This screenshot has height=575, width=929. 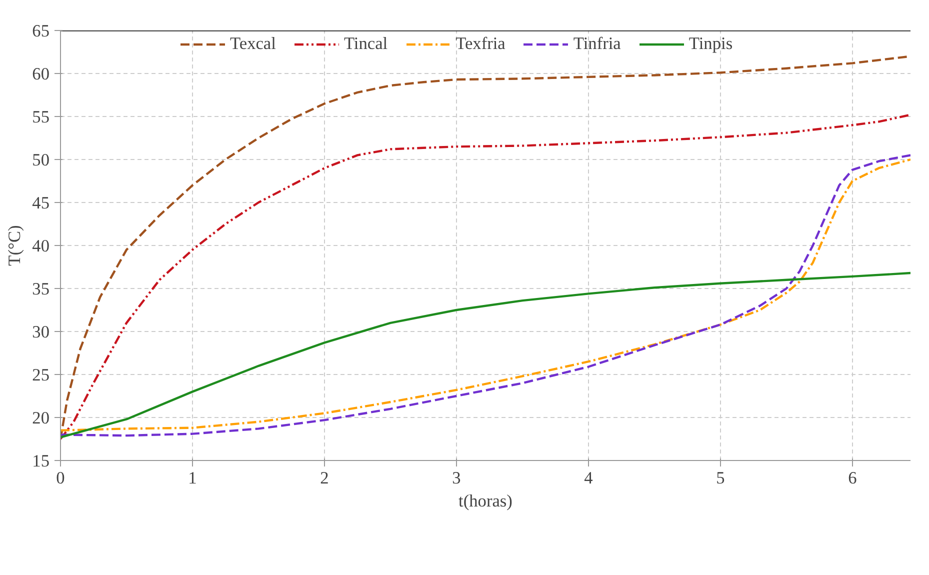 I want to click on legend-label: Tinpis, so click(x=710, y=44).